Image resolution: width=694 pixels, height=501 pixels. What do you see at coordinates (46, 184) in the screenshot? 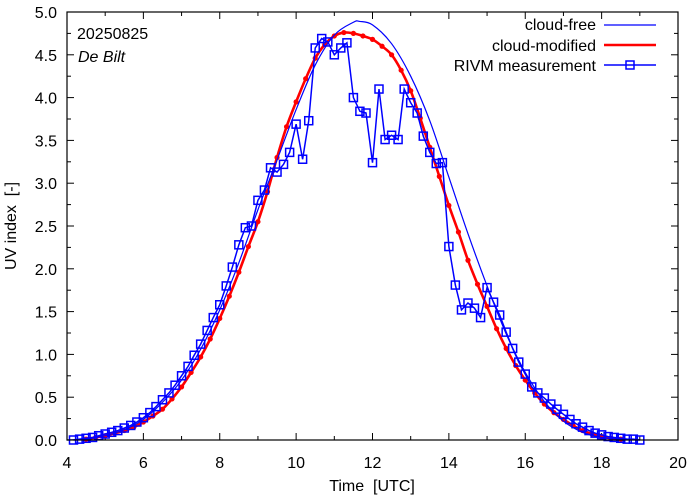
I see `y-tick-label: 3.0` at bounding box center [46, 184].